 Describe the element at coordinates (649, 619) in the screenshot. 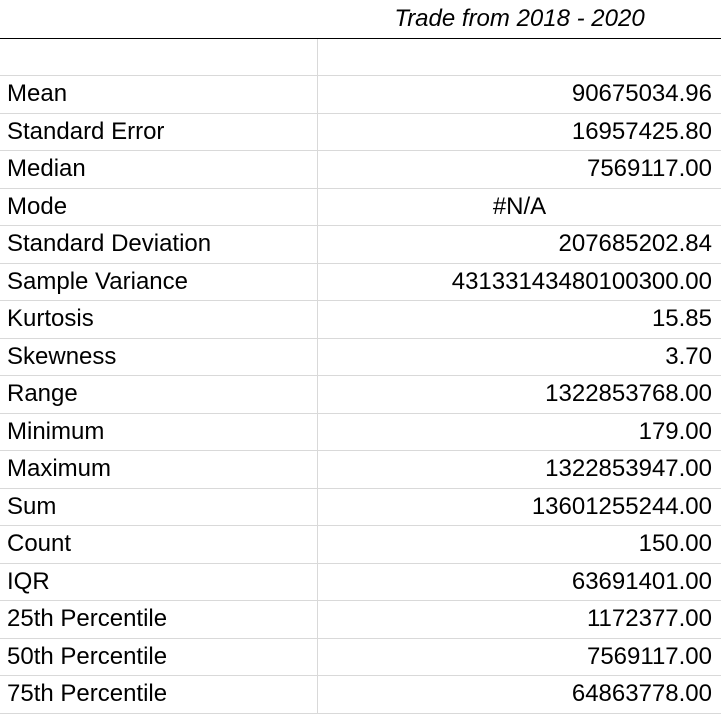

I see `stat-value-cell: 1172377.00` at that location.